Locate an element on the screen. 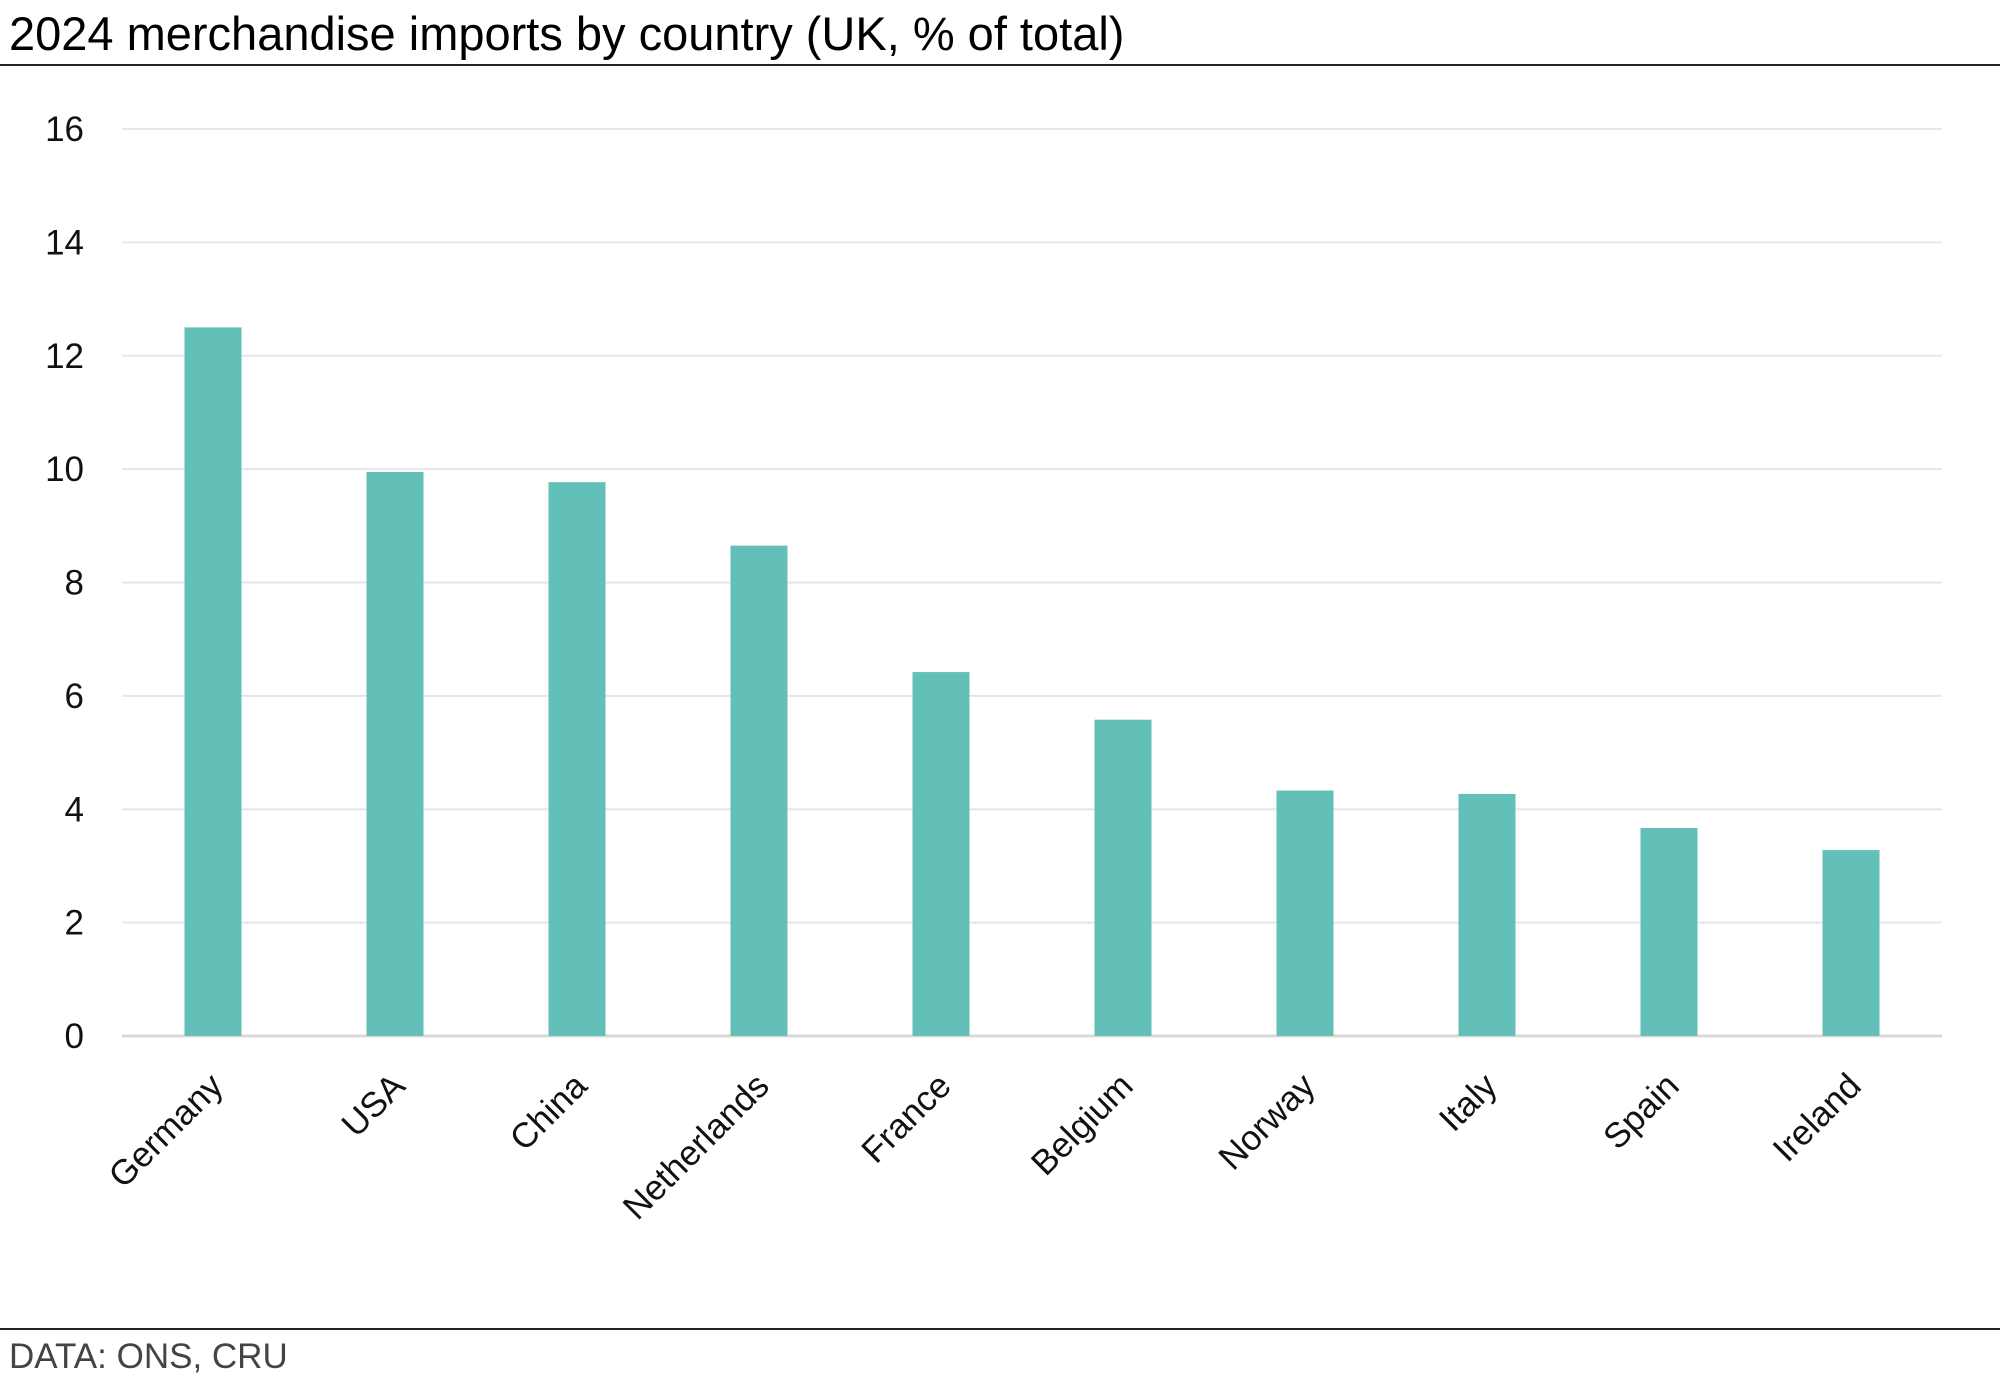 The height and width of the screenshot is (1380, 2000). x-category-label: Italy is located at coordinates (1468, 1102).